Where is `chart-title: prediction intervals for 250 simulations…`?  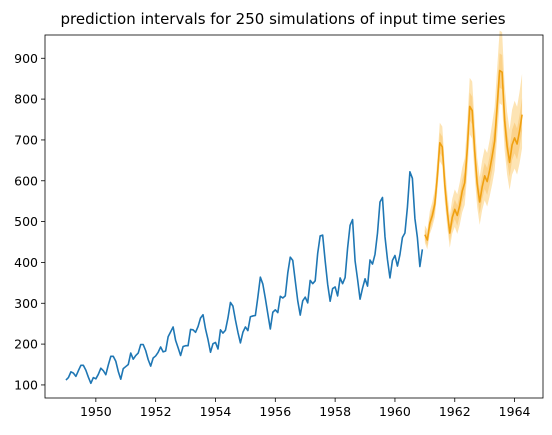
chart-title: prediction intervals for 250 simulations… is located at coordinates (282, 19).